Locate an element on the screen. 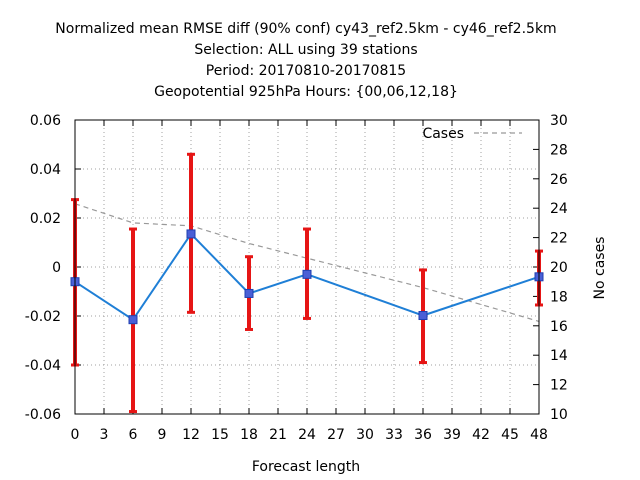 The height and width of the screenshot is (480, 640). legend: Cases is located at coordinates (472, 134).